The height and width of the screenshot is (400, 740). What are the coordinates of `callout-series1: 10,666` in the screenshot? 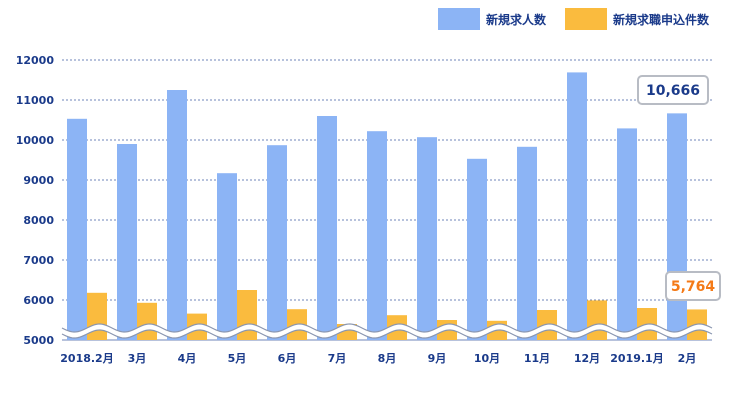 It's located at (673, 90).